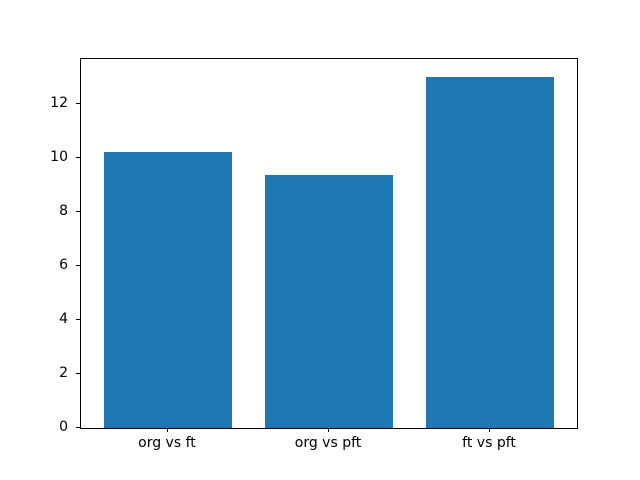 The image size is (640, 480). I want to click on x-tick-label-org-vs-ft: org vs ft, so click(167, 443).